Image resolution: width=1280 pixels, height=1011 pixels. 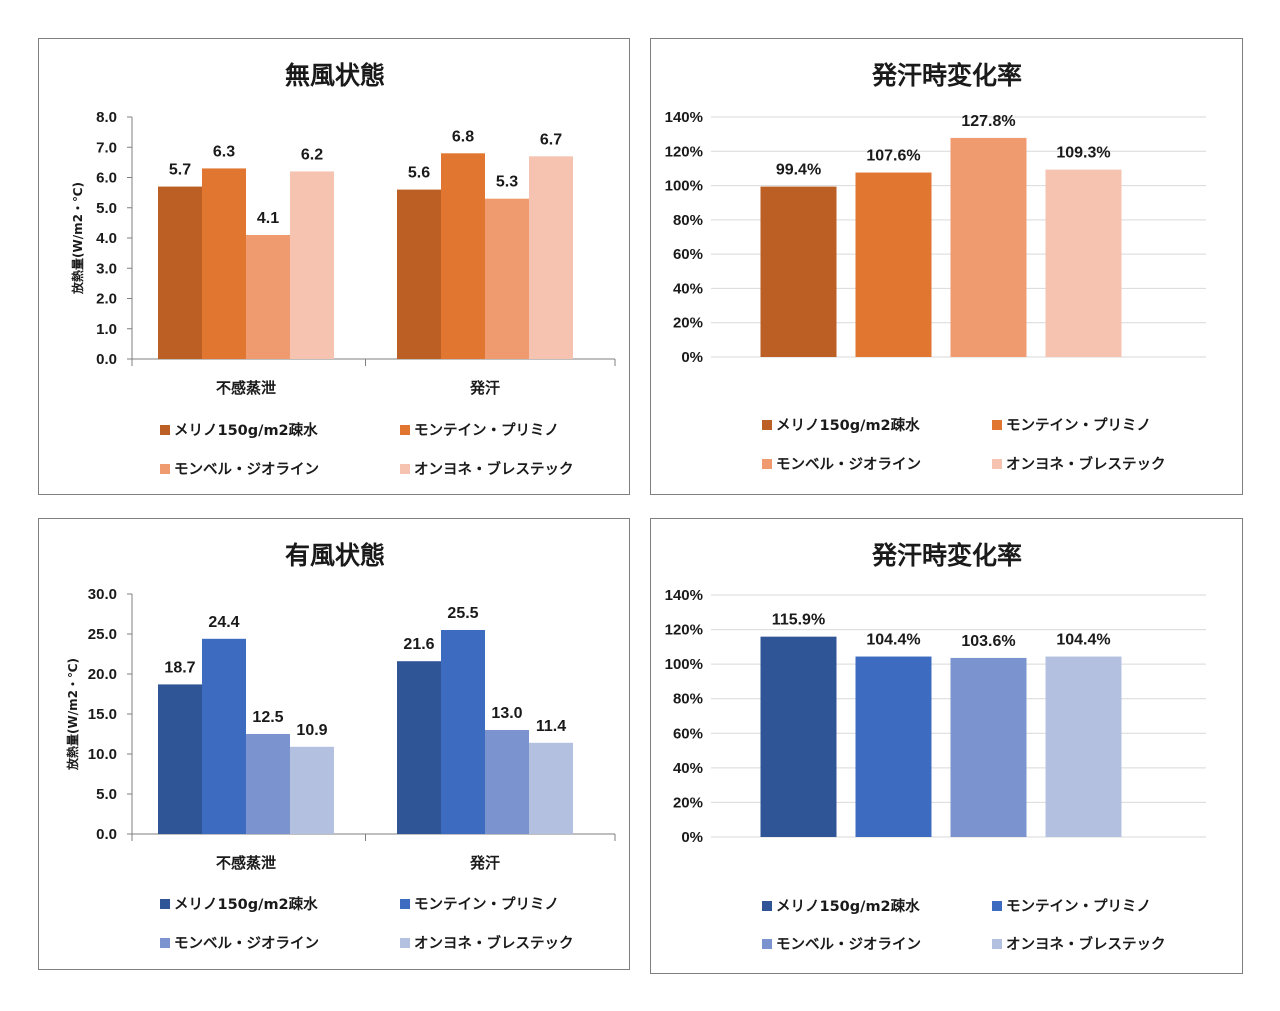 I want to click on data-label: 18.7, so click(x=179, y=667).